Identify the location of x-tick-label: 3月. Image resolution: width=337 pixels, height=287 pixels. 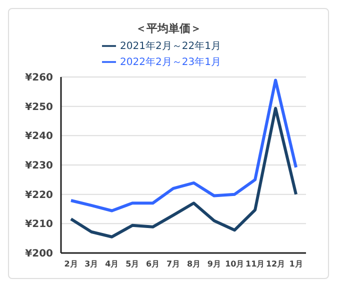
(91, 264).